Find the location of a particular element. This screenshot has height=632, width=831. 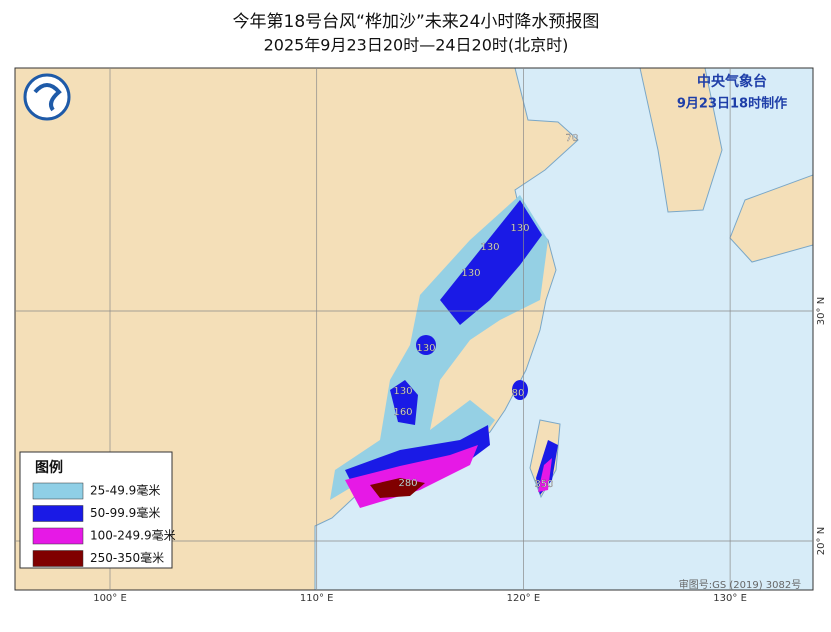

legend-label: 50-99.9毫米 is located at coordinates (125, 512).